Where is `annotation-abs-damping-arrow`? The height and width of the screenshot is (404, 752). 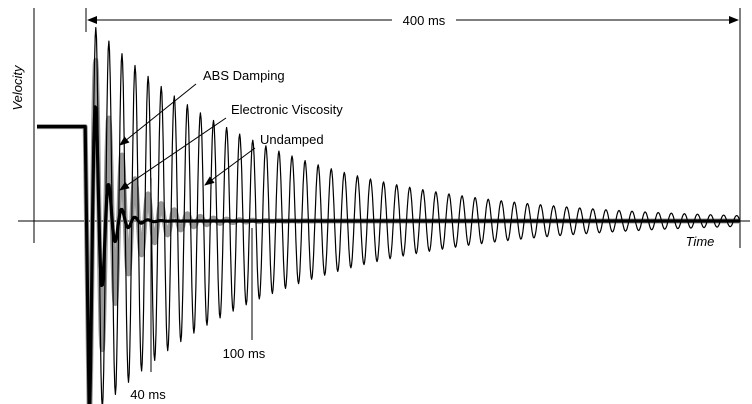 annotation-abs-damping-arrow is located at coordinates (158, 114).